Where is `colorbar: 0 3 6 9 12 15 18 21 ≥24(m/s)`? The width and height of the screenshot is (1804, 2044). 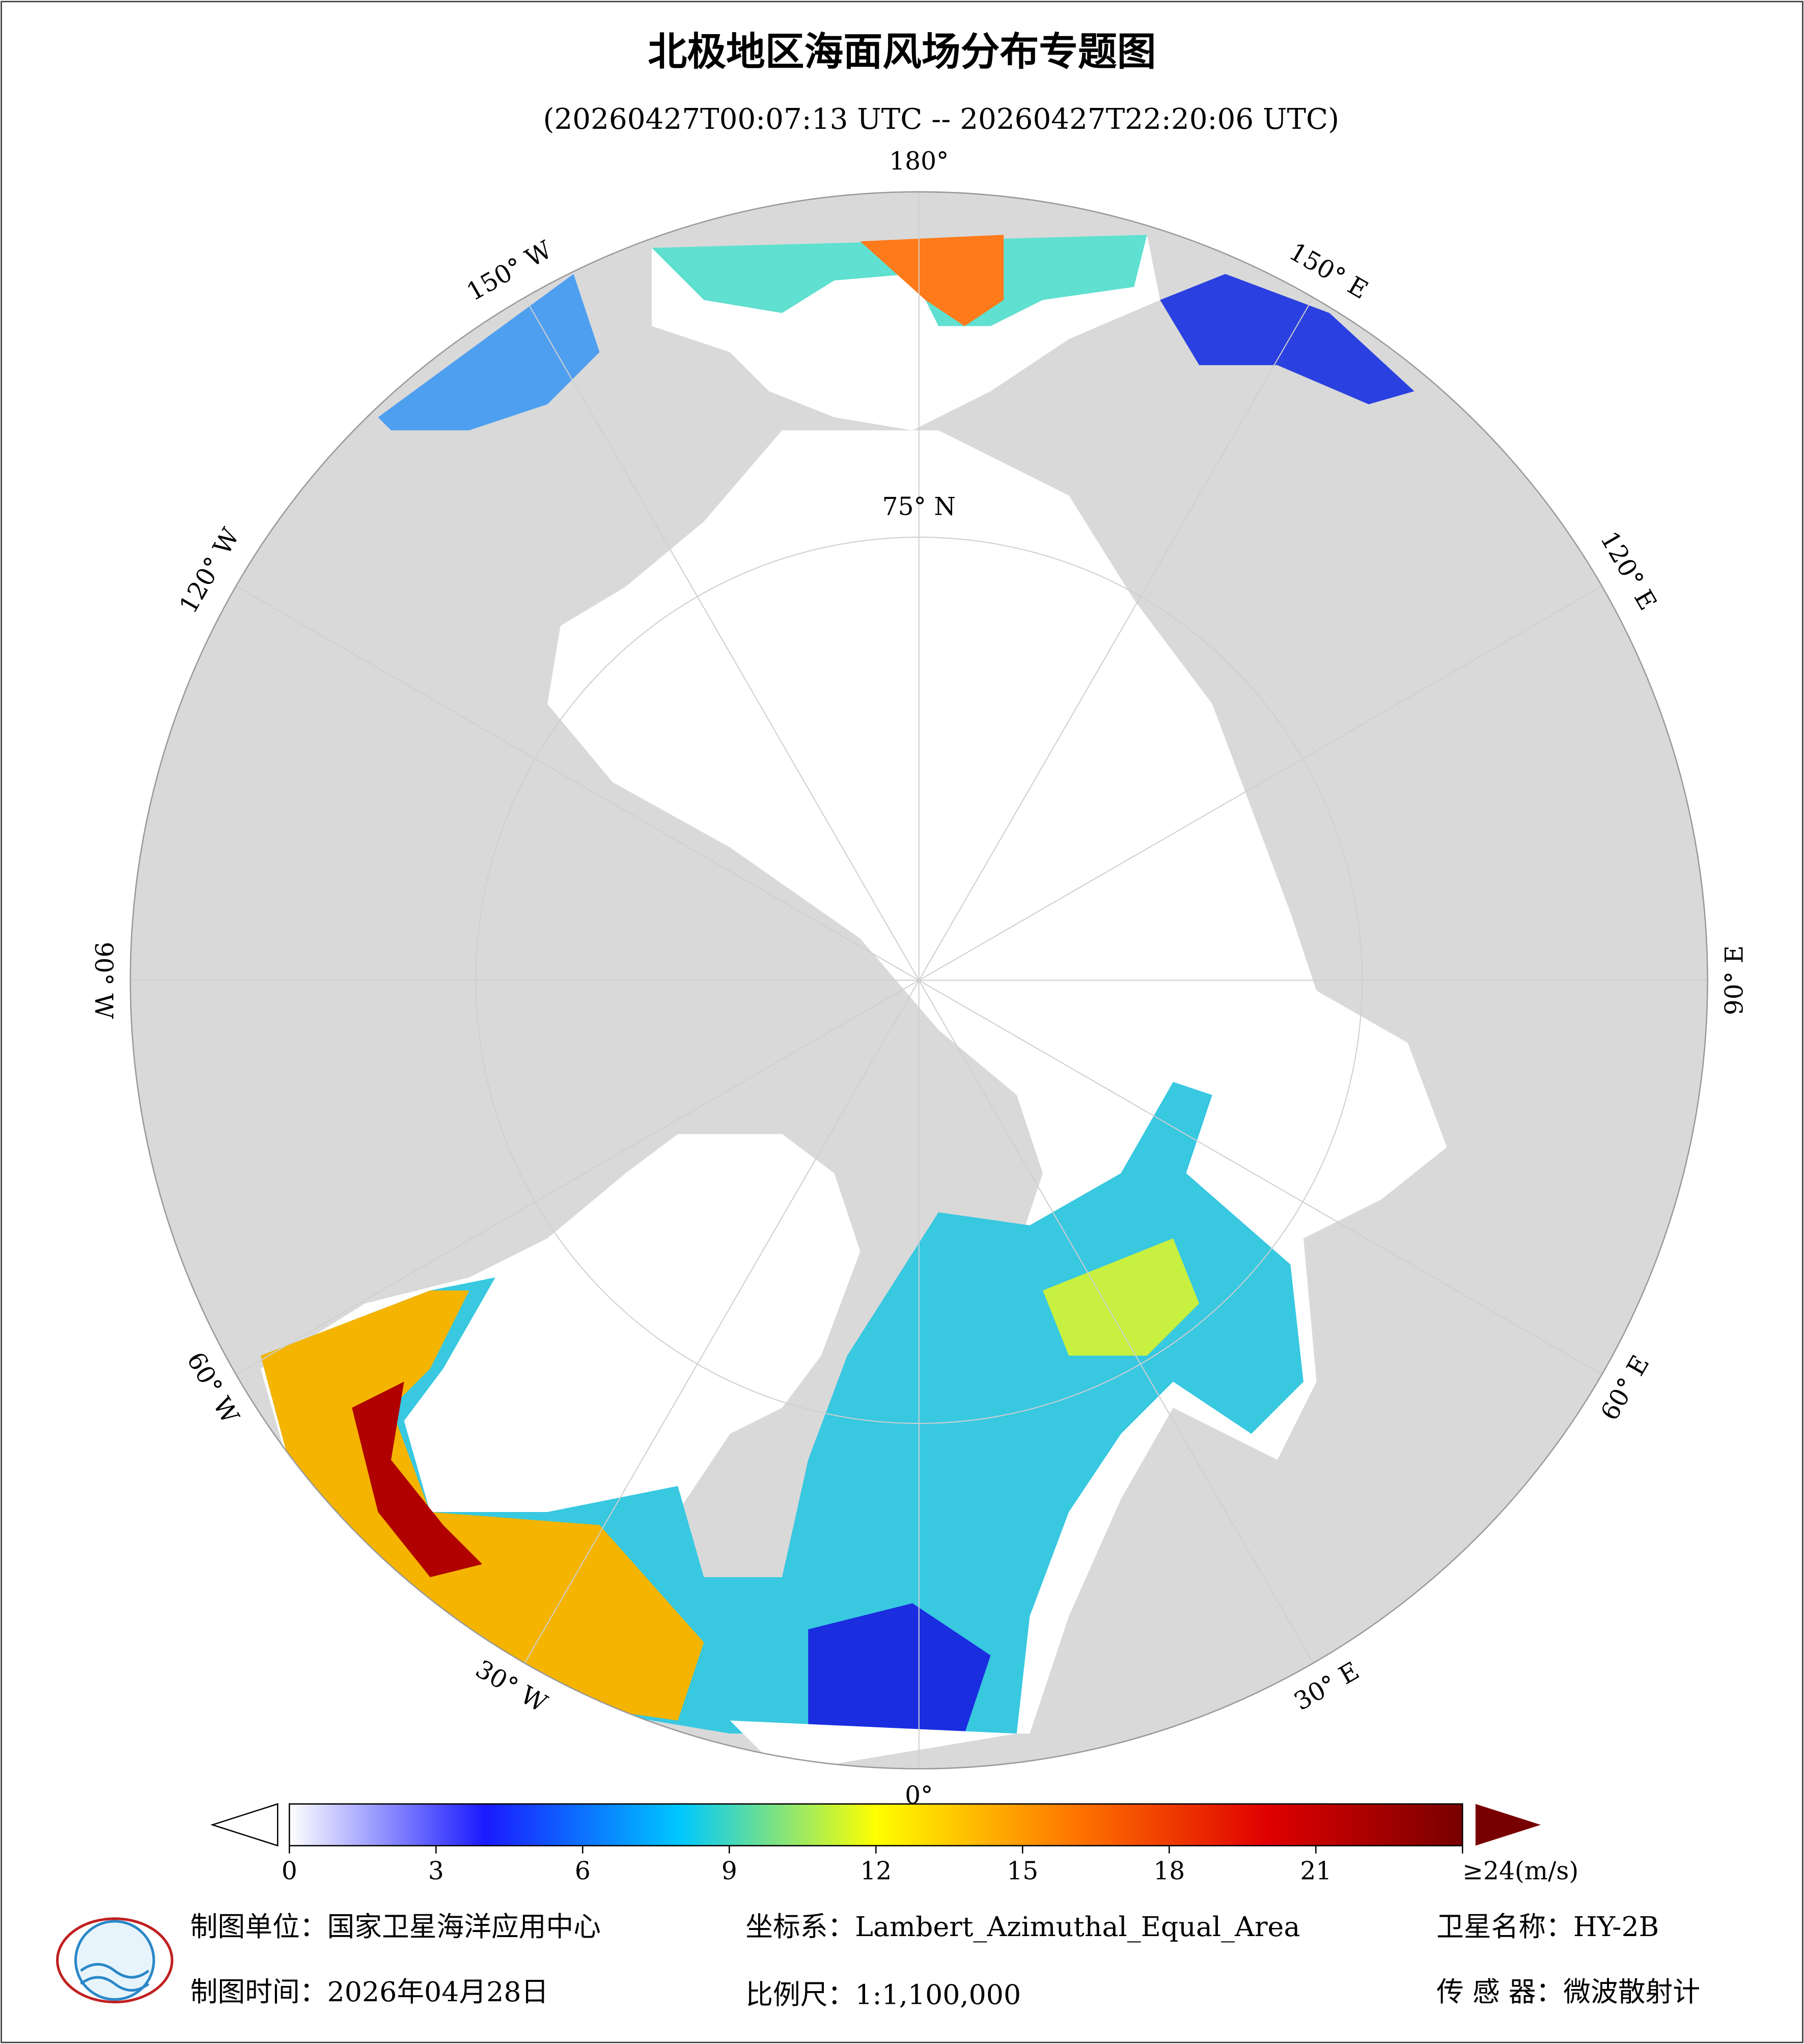 colorbar: 0 3 6 9 12 15 18 21 ≥24(m/s) is located at coordinates (894, 1844).